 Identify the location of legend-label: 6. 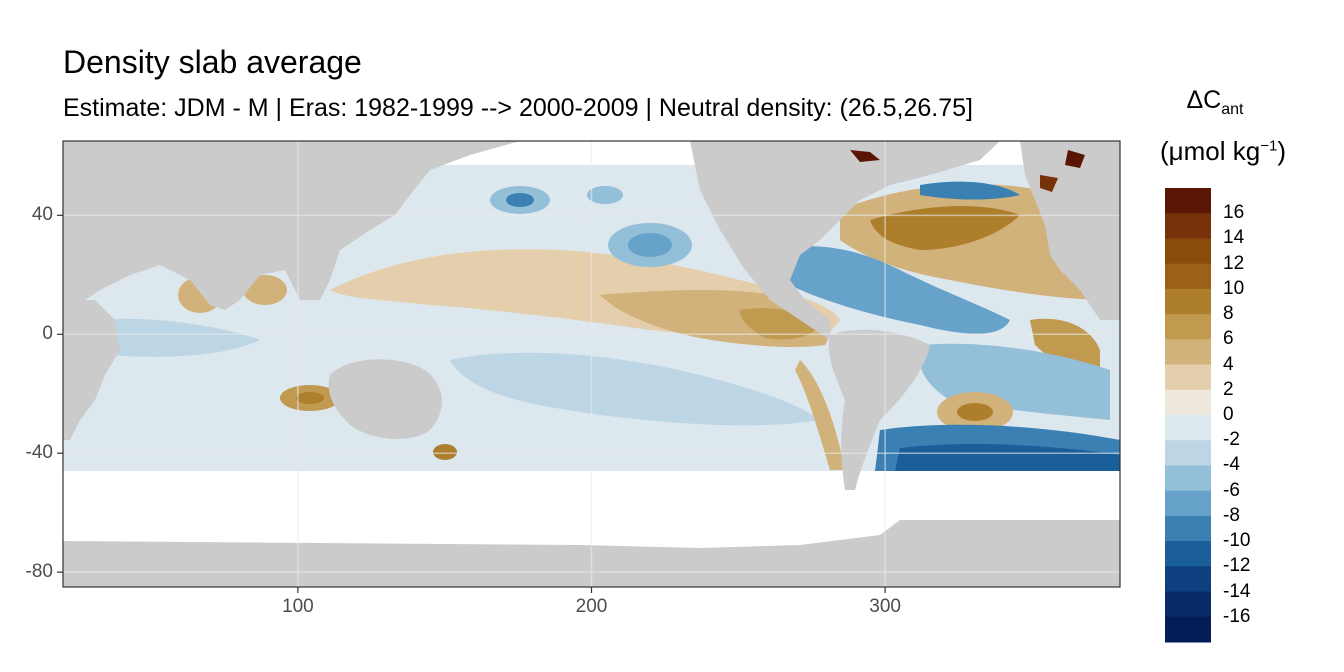
(1228, 339).